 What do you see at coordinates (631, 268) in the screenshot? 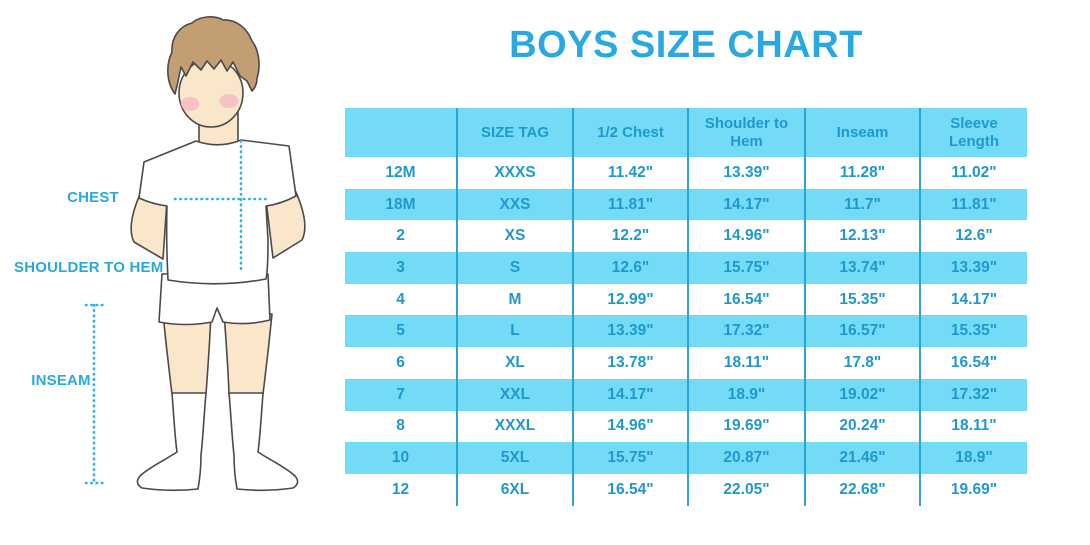
I see `half-chest-cell: 12.6"` at bounding box center [631, 268].